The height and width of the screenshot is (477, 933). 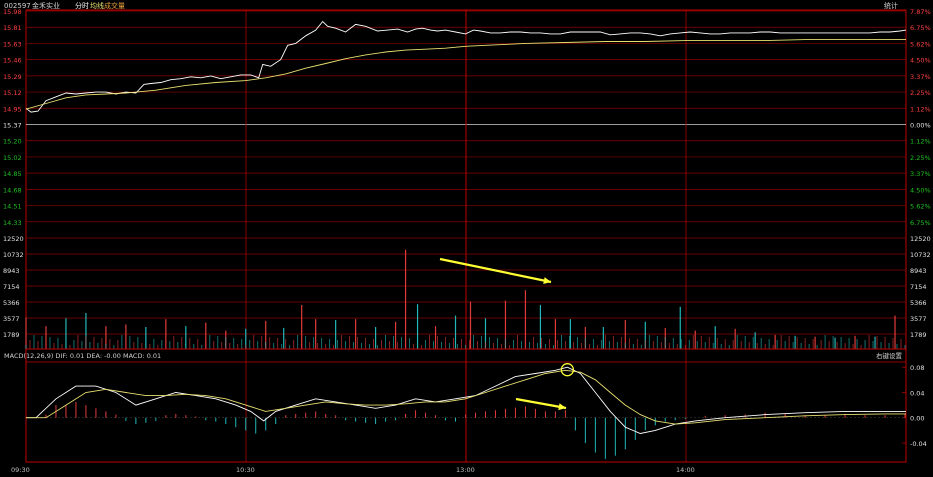 I want to click on volume-tick-label: 3577, so click(x=11, y=319).